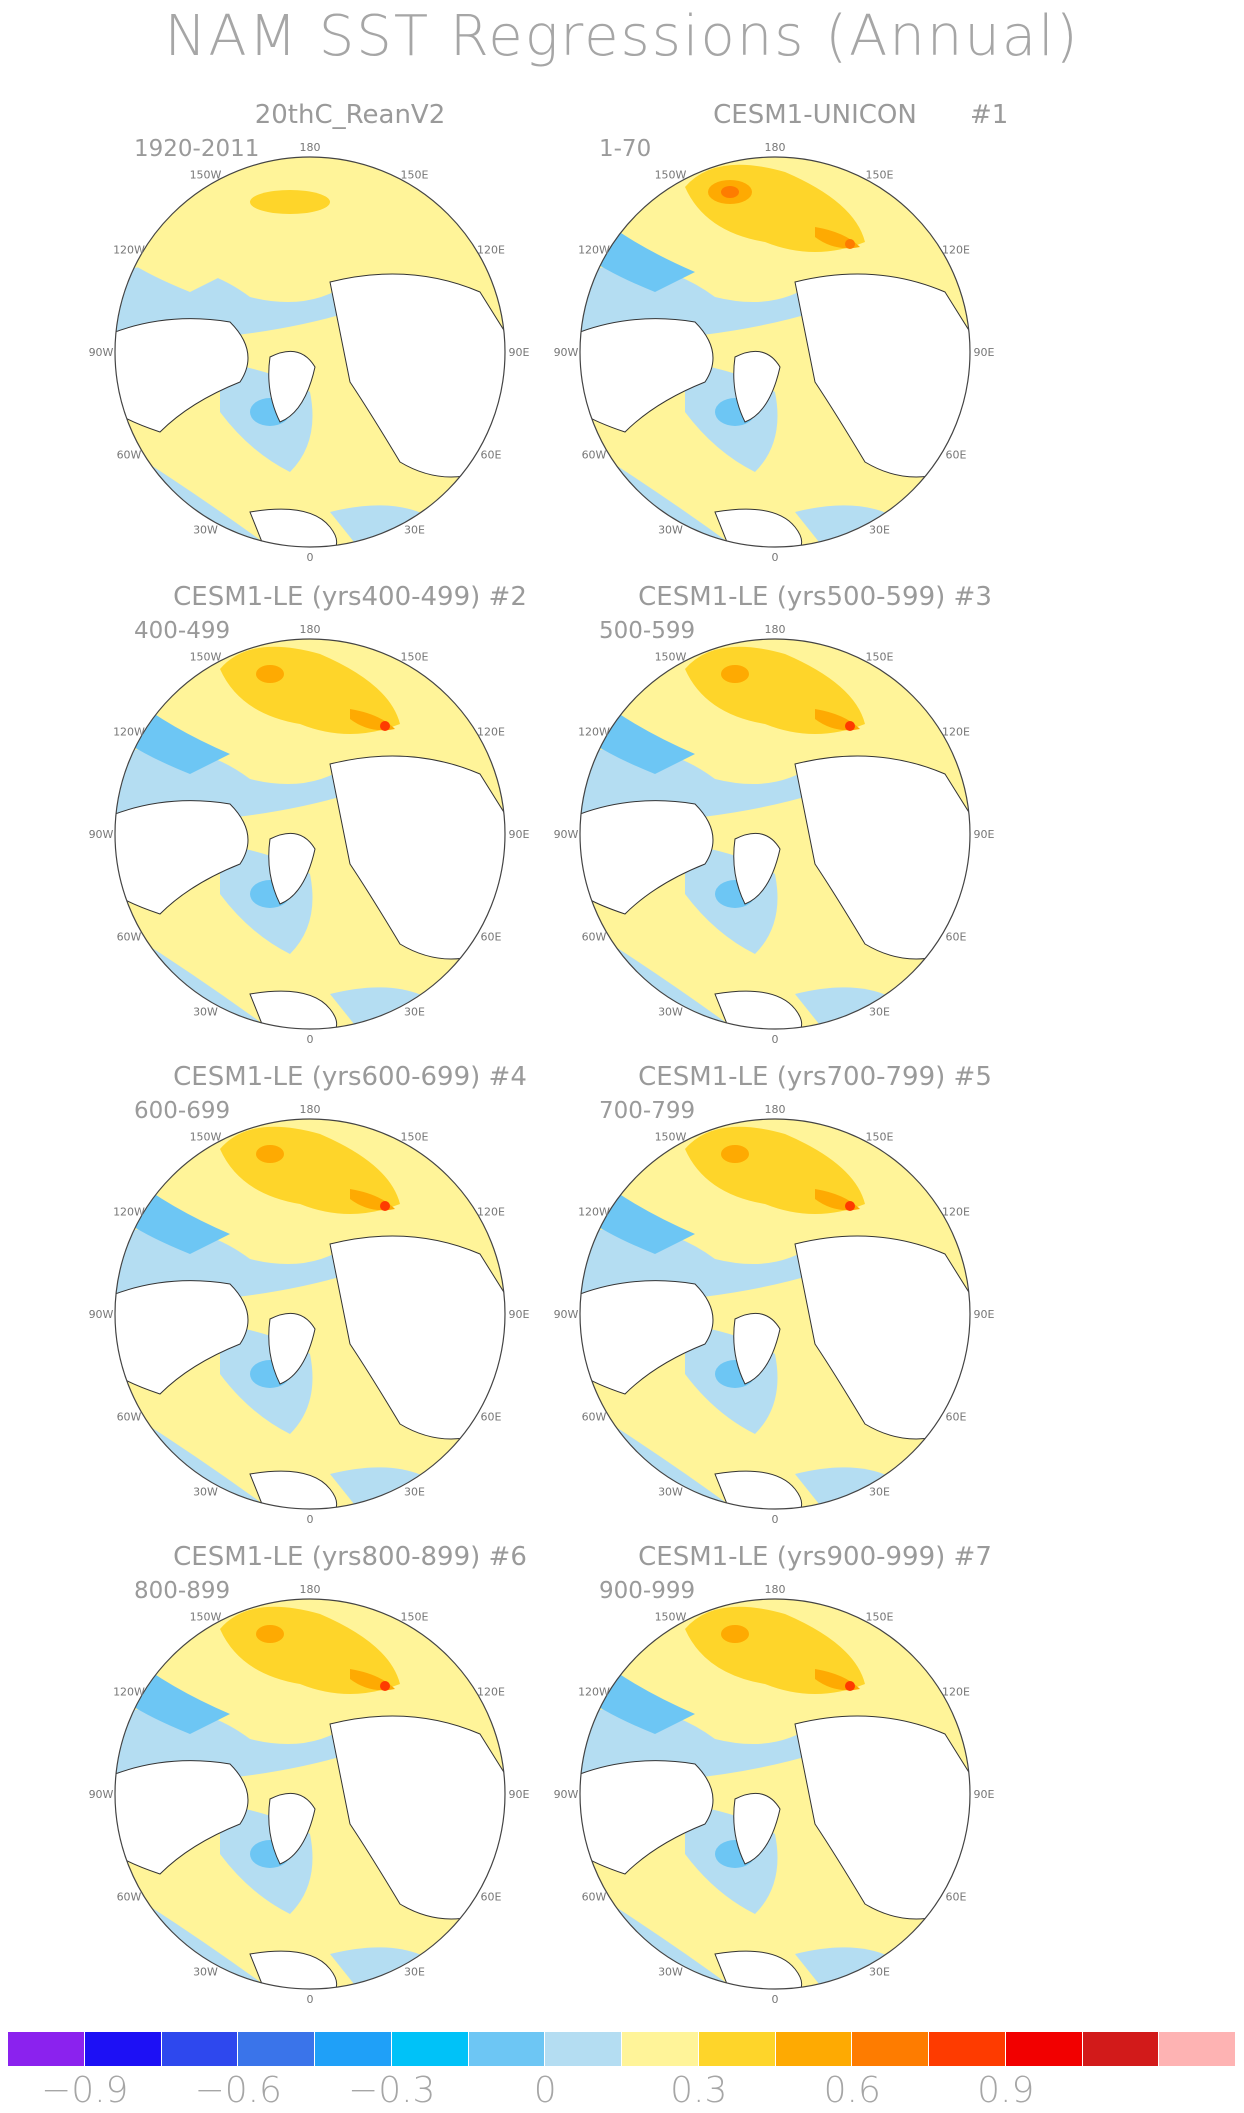 This screenshot has height=2113, width=1244. What do you see at coordinates (815, 597) in the screenshot?
I see `panel-title: CESM1-LE (yrs500-599) #3` at bounding box center [815, 597].